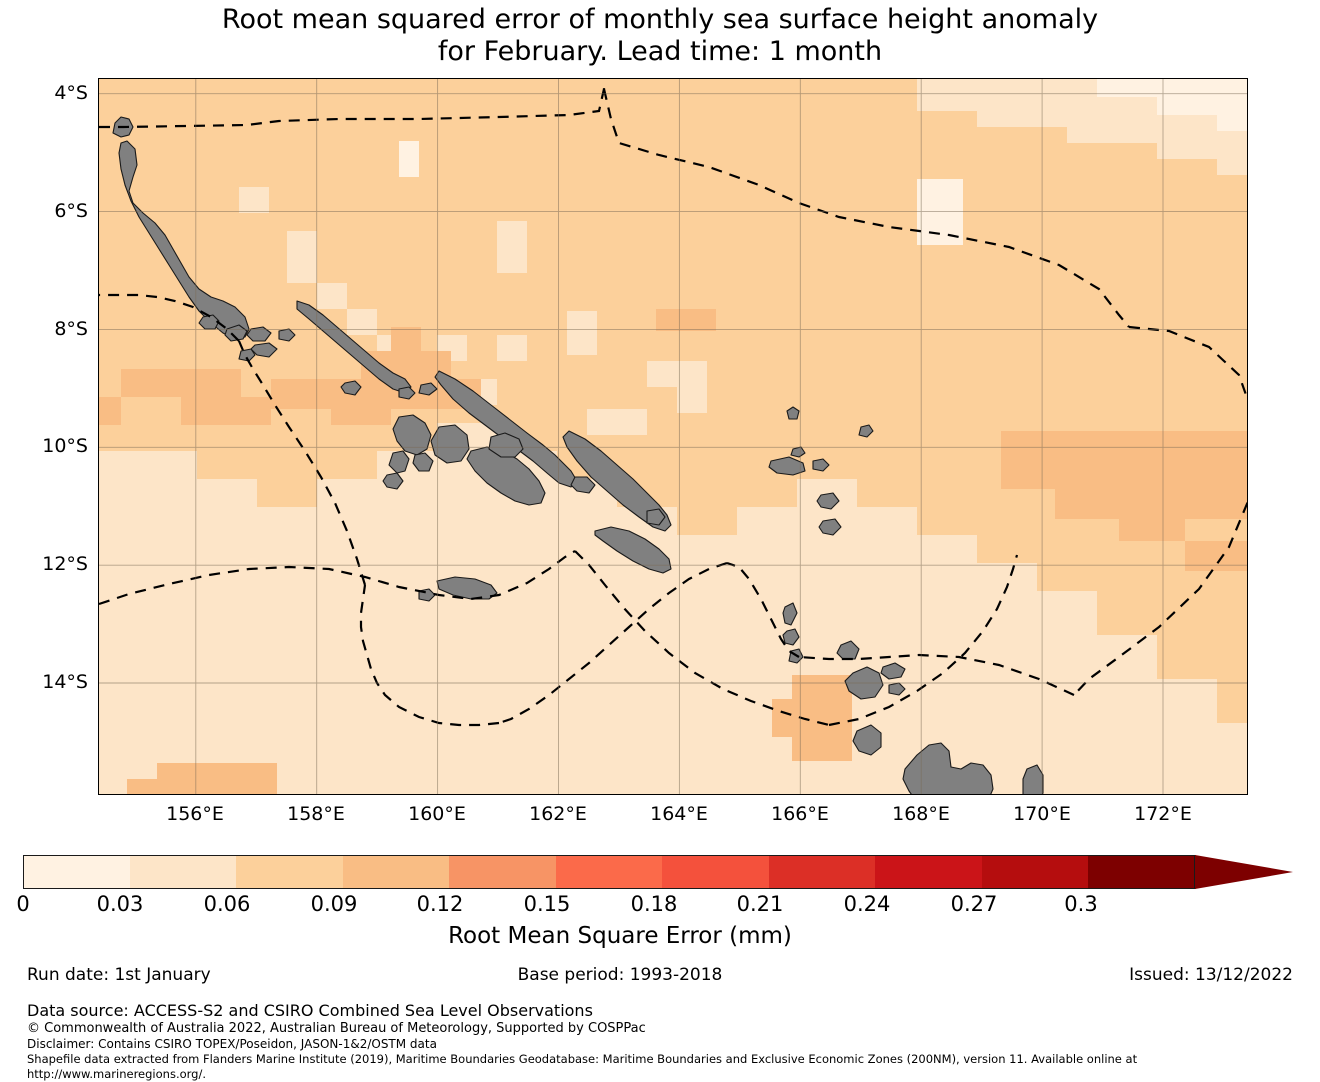 Image resolution: width=1320 pixels, height=1082 pixels. I want to click on colorbar-segments, so click(609, 872).